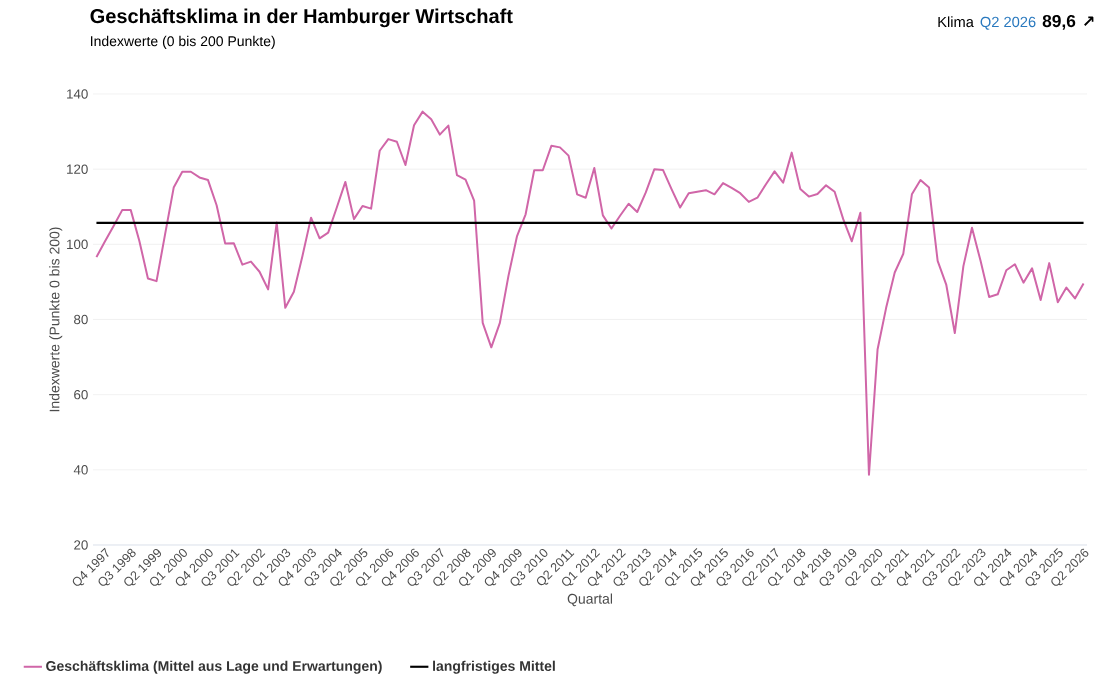 Image resolution: width=1111 pixels, height=689 pixels. I want to click on y-tick-label: 100, so click(77, 244).